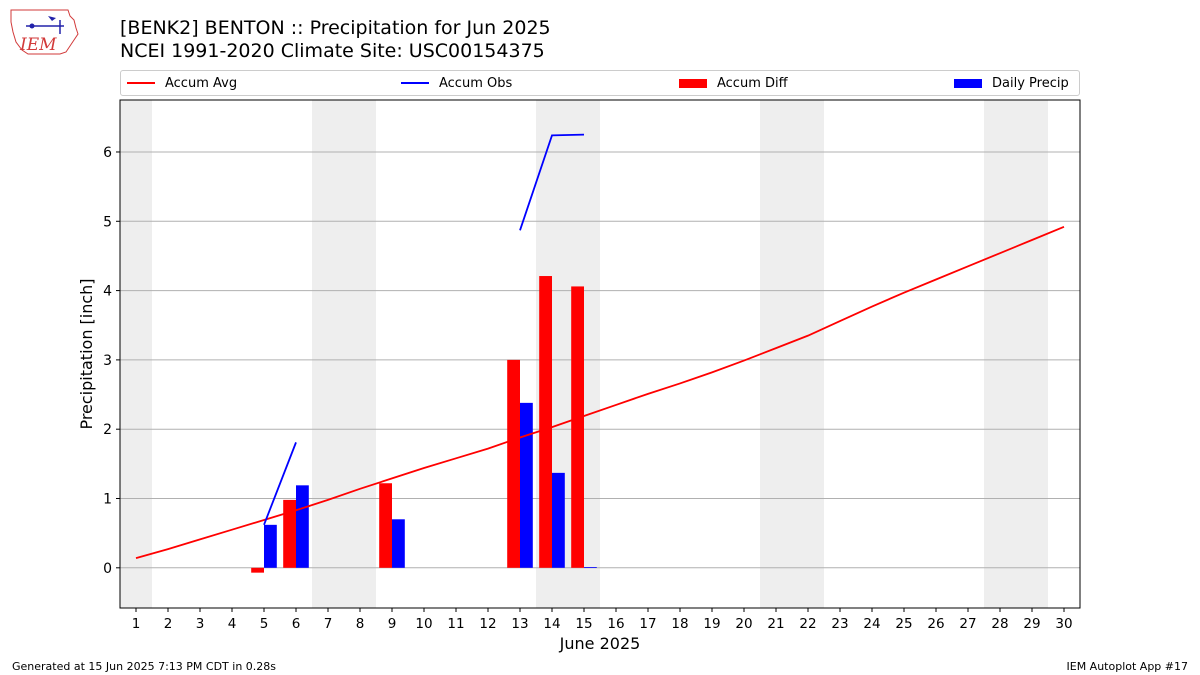 The width and height of the screenshot is (1200, 675). What do you see at coordinates (775, 624) in the screenshot?
I see `x-tick-label: 21` at bounding box center [775, 624].